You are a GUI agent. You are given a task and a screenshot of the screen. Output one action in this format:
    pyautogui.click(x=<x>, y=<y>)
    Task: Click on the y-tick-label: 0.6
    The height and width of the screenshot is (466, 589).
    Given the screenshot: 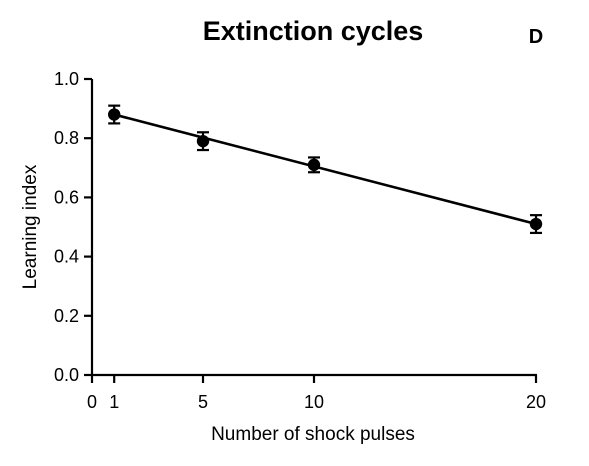 What is the action you would take?
    pyautogui.click(x=66, y=197)
    